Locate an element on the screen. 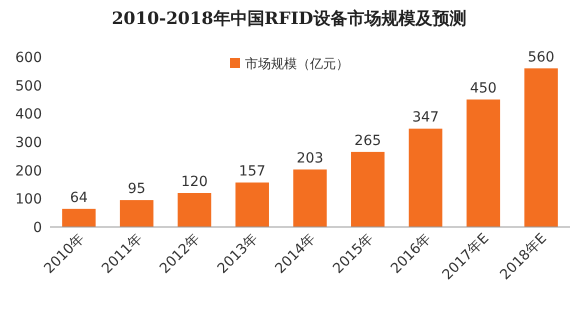  data-label: 157 is located at coordinates (252, 172).